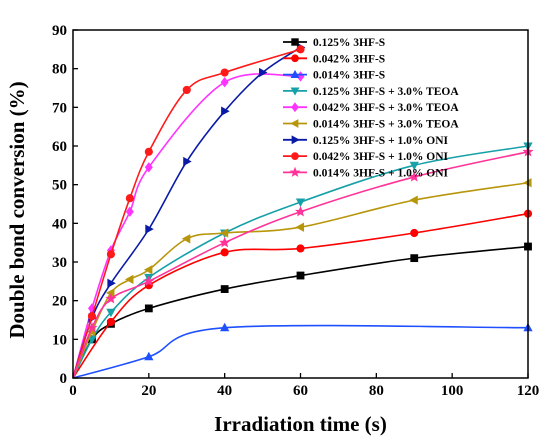 This screenshot has width=550, height=446. Describe the element at coordinates (365, 172) in the screenshot. I see `legend-item: 0.014% 3HF-S + 1.0% ONI` at that location.